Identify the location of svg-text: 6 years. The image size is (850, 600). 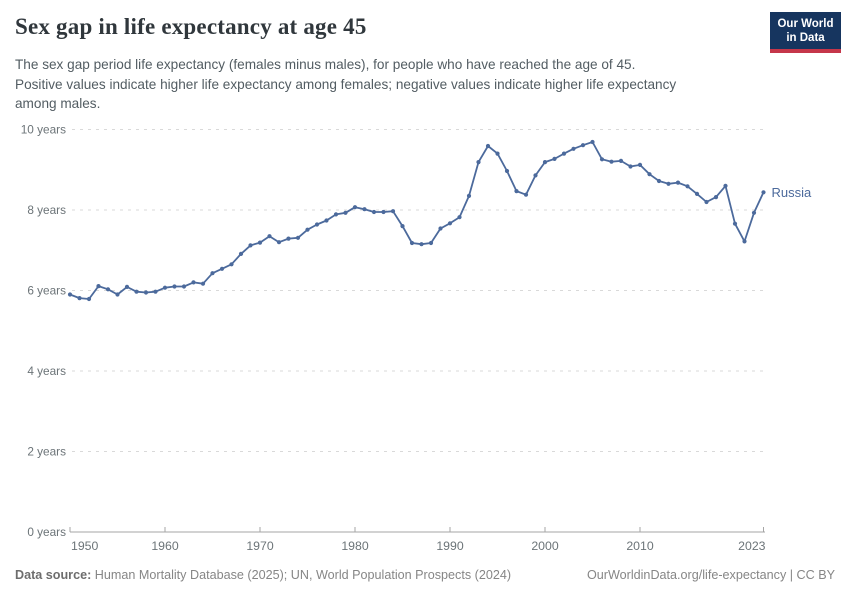
(46, 291).